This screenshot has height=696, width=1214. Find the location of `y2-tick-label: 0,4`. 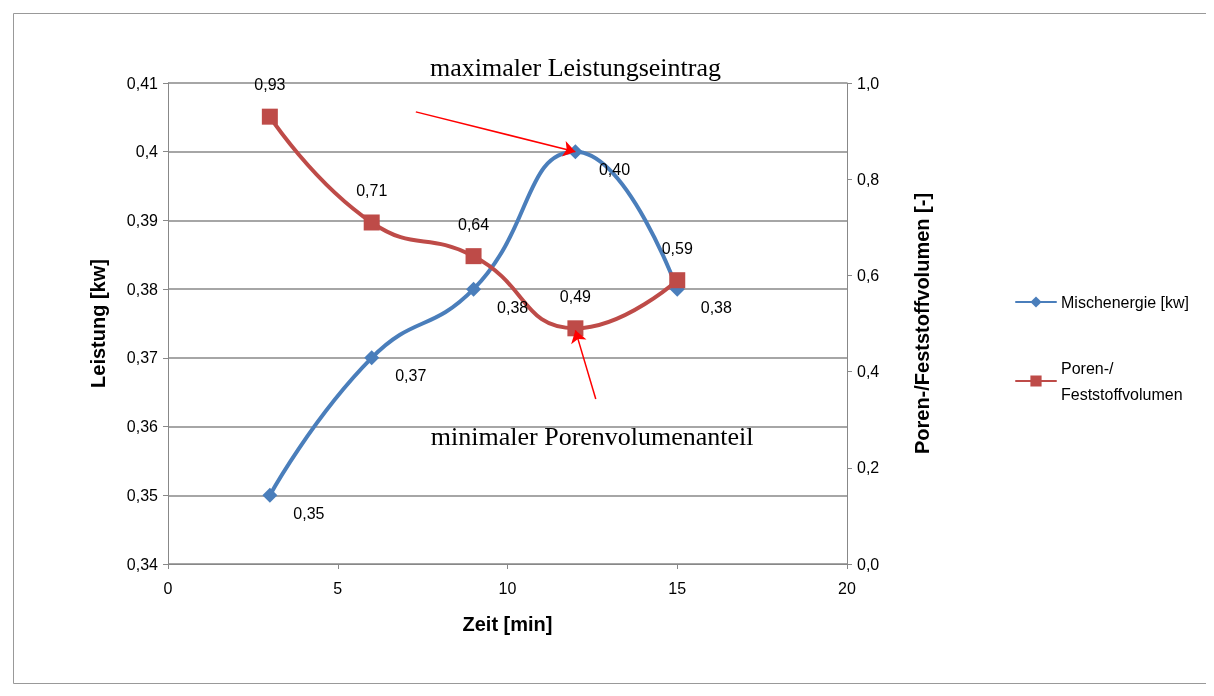

y2-tick-label: 0,4 is located at coordinates (868, 372).